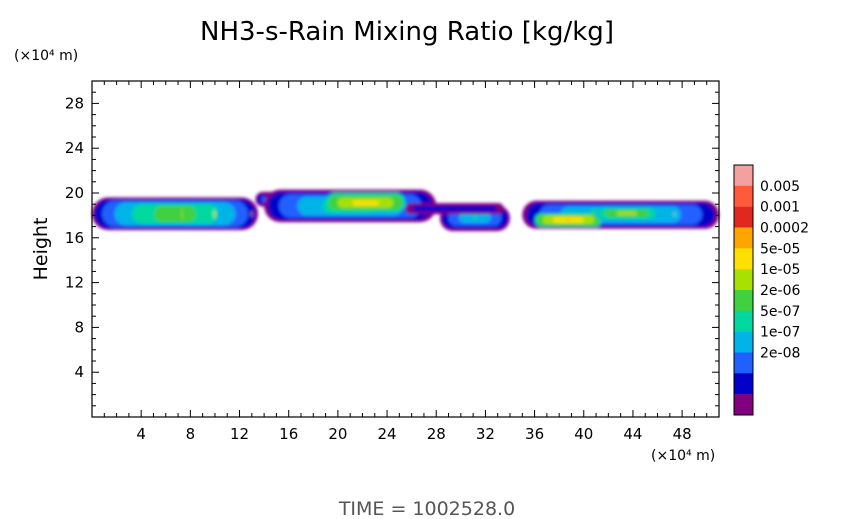 The height and width of the screenshot is (519, 854). What do you see at coordinates (780, 312) in the screenshot?
I see `colorbar-label: 5e-07` at bounding box center [780, 312].